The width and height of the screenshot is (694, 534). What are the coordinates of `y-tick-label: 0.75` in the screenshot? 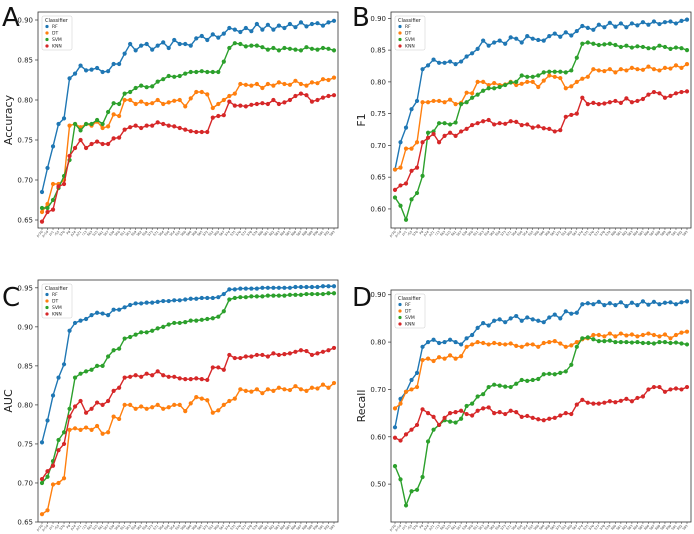 It's located at (25, 141).